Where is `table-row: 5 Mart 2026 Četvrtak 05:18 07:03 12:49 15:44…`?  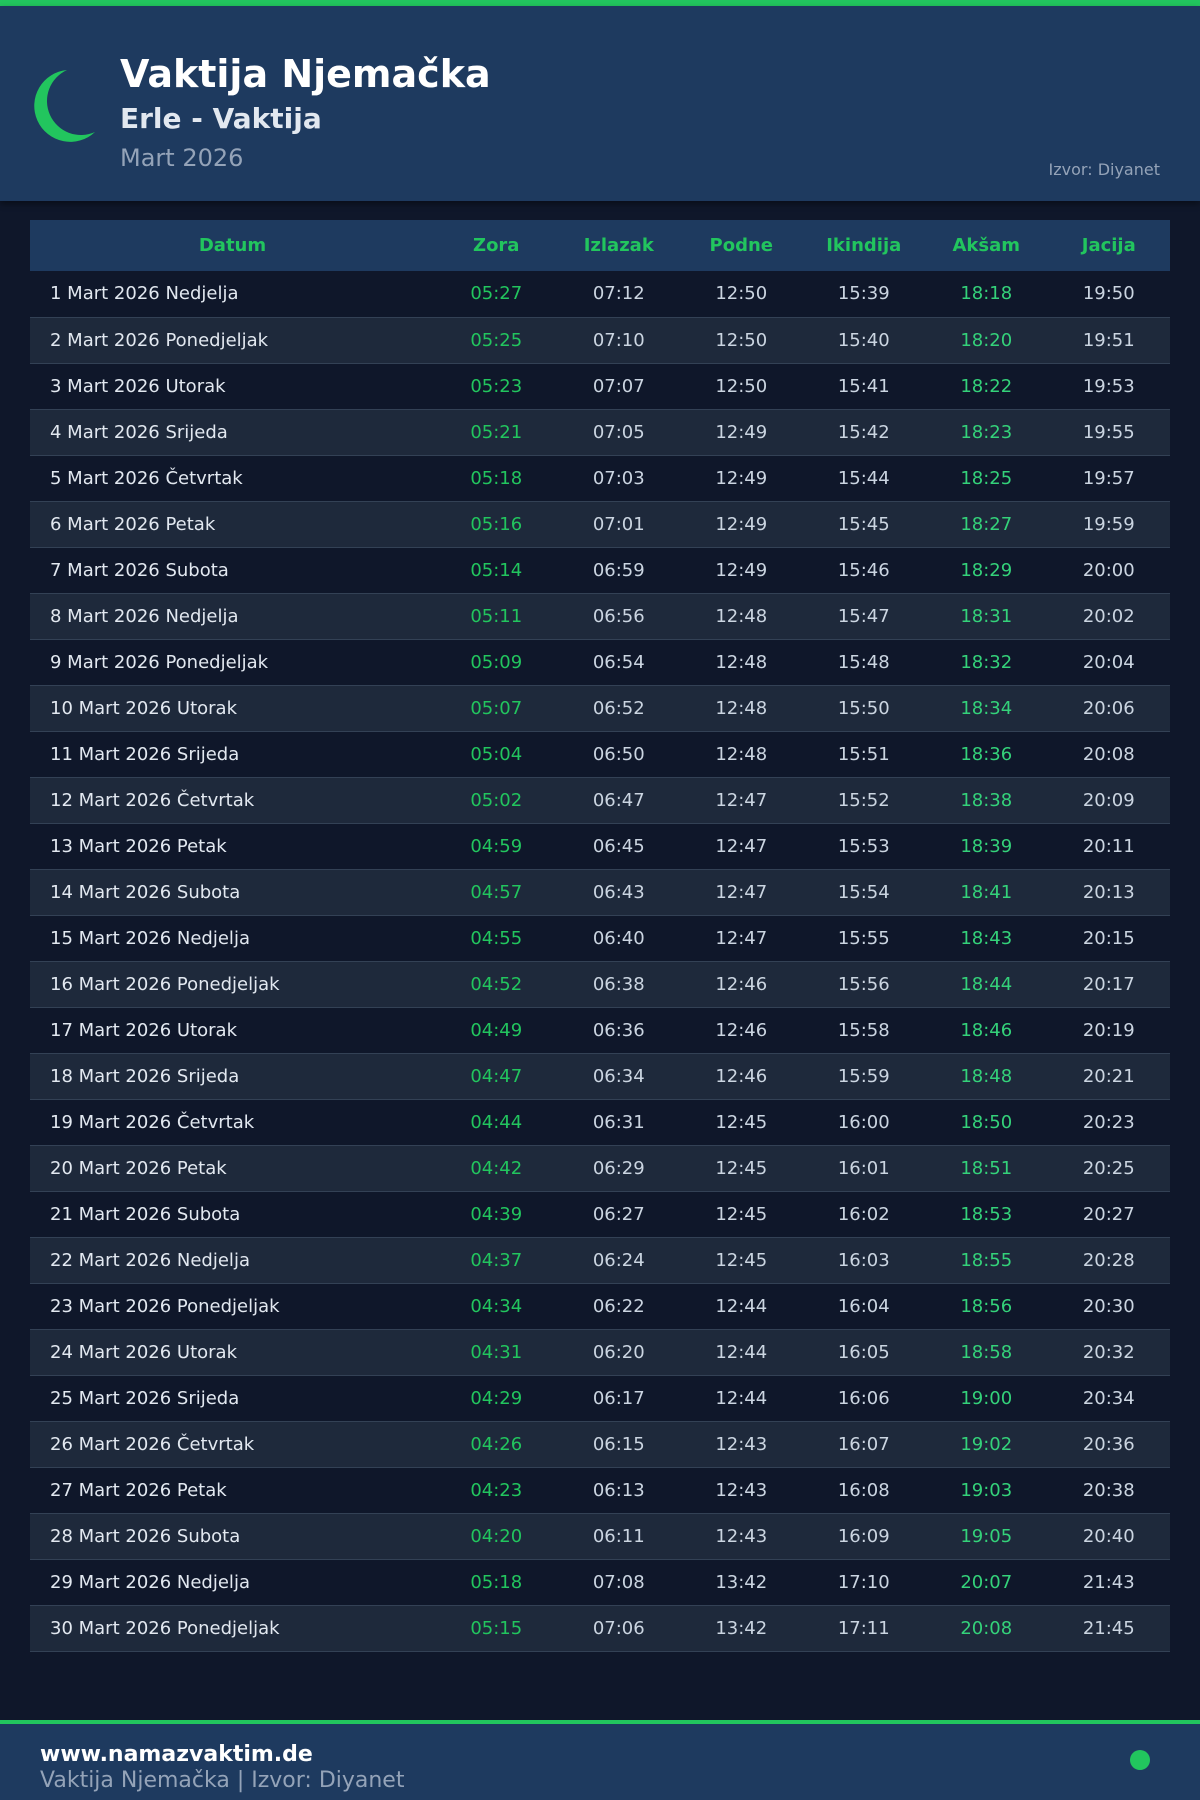
table-row: 5 Mart 2026 Četvrtak 05:18 07:03 12:49 15:44… is located at coordinates (600, 478).